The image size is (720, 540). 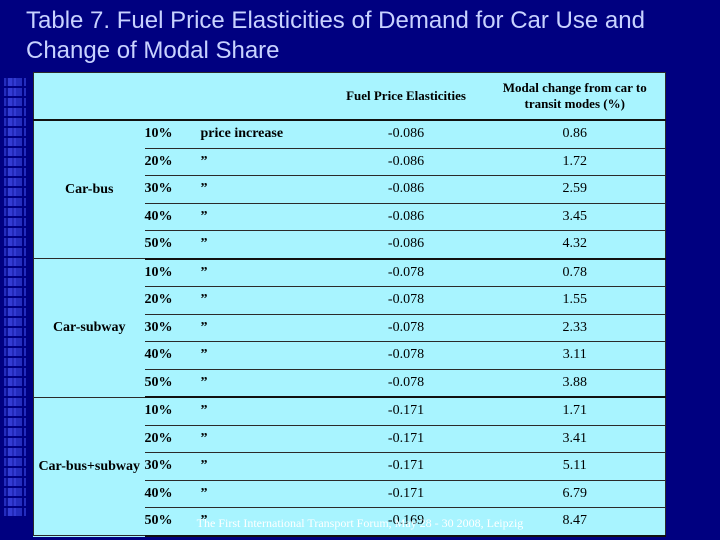 What do you see at coordinates (575, 300) in the screenshot?
I see `modal-change-value: 1.55` at bounding box center [575, 300].